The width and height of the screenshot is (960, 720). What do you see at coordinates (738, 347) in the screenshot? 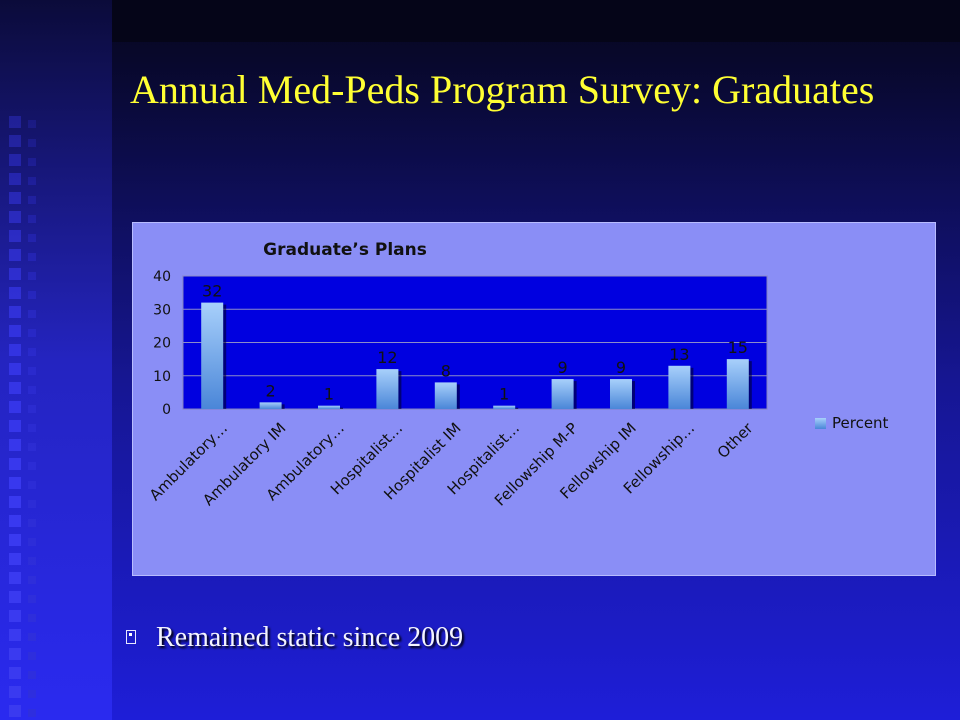
I see `data-label: 15` at bounding box center [738, 347].